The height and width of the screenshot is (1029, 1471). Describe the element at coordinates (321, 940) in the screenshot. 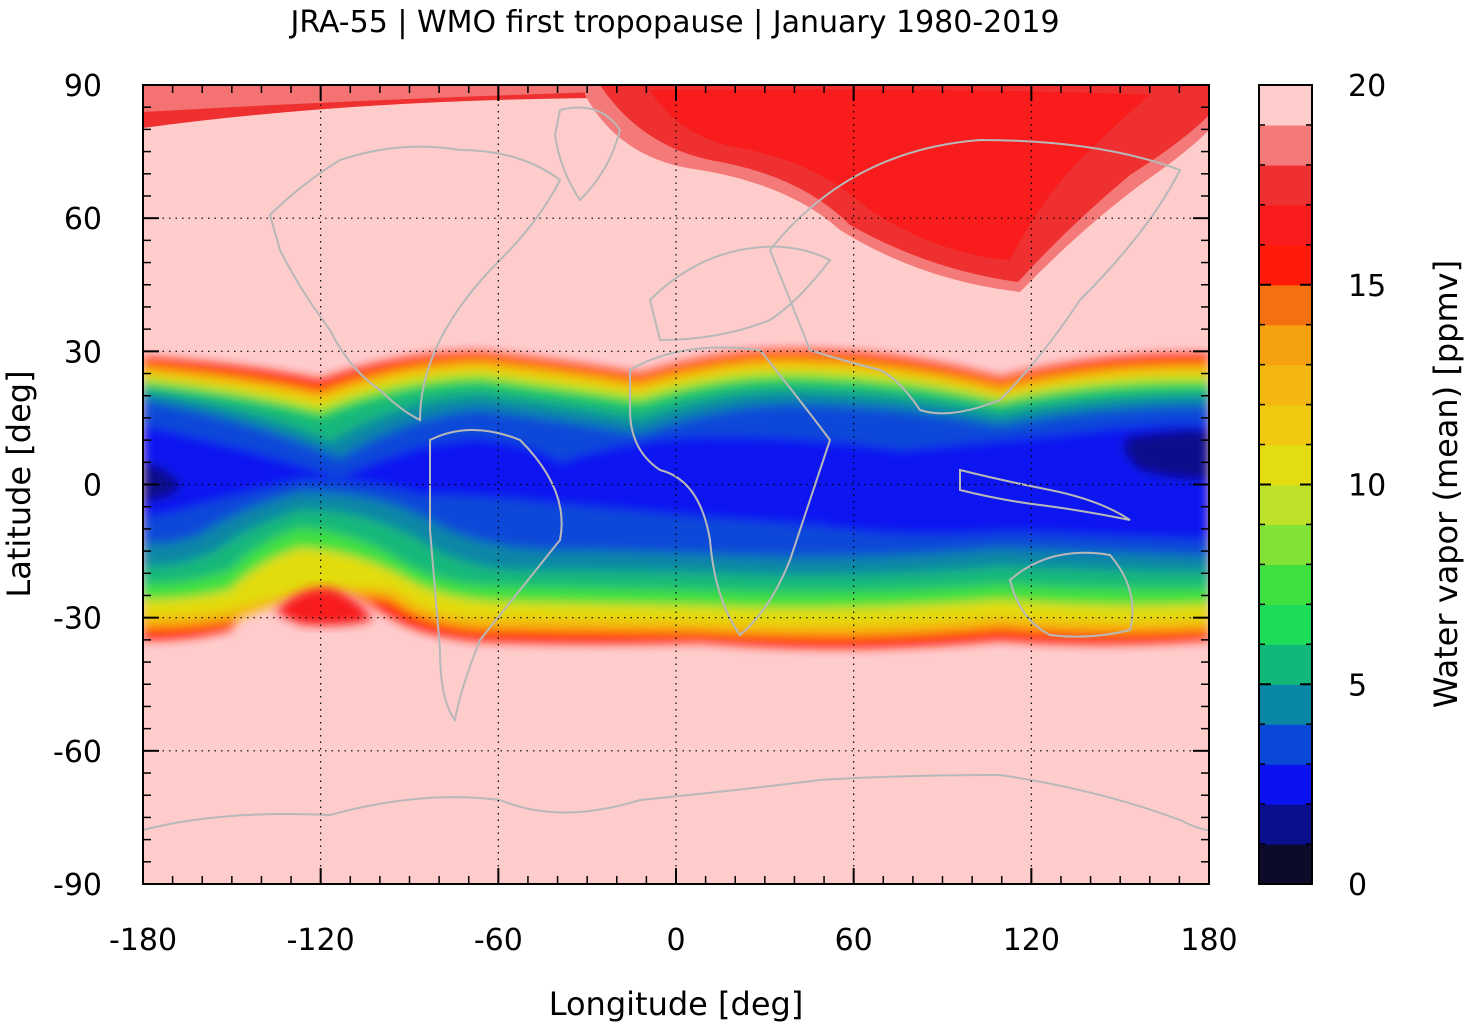

I see `x-tick-label: -120` at that location.